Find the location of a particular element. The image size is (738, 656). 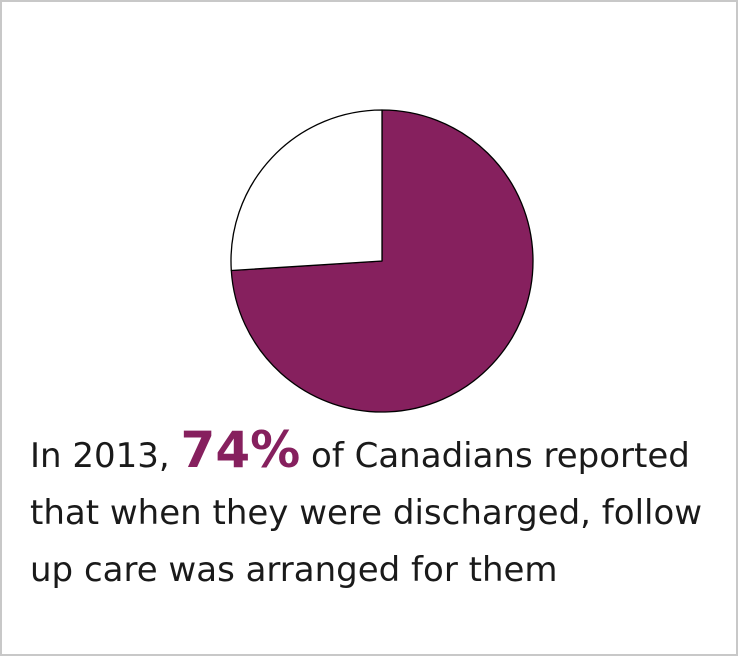

highlight-percentage: 74% is located at coordinates (240, 450).